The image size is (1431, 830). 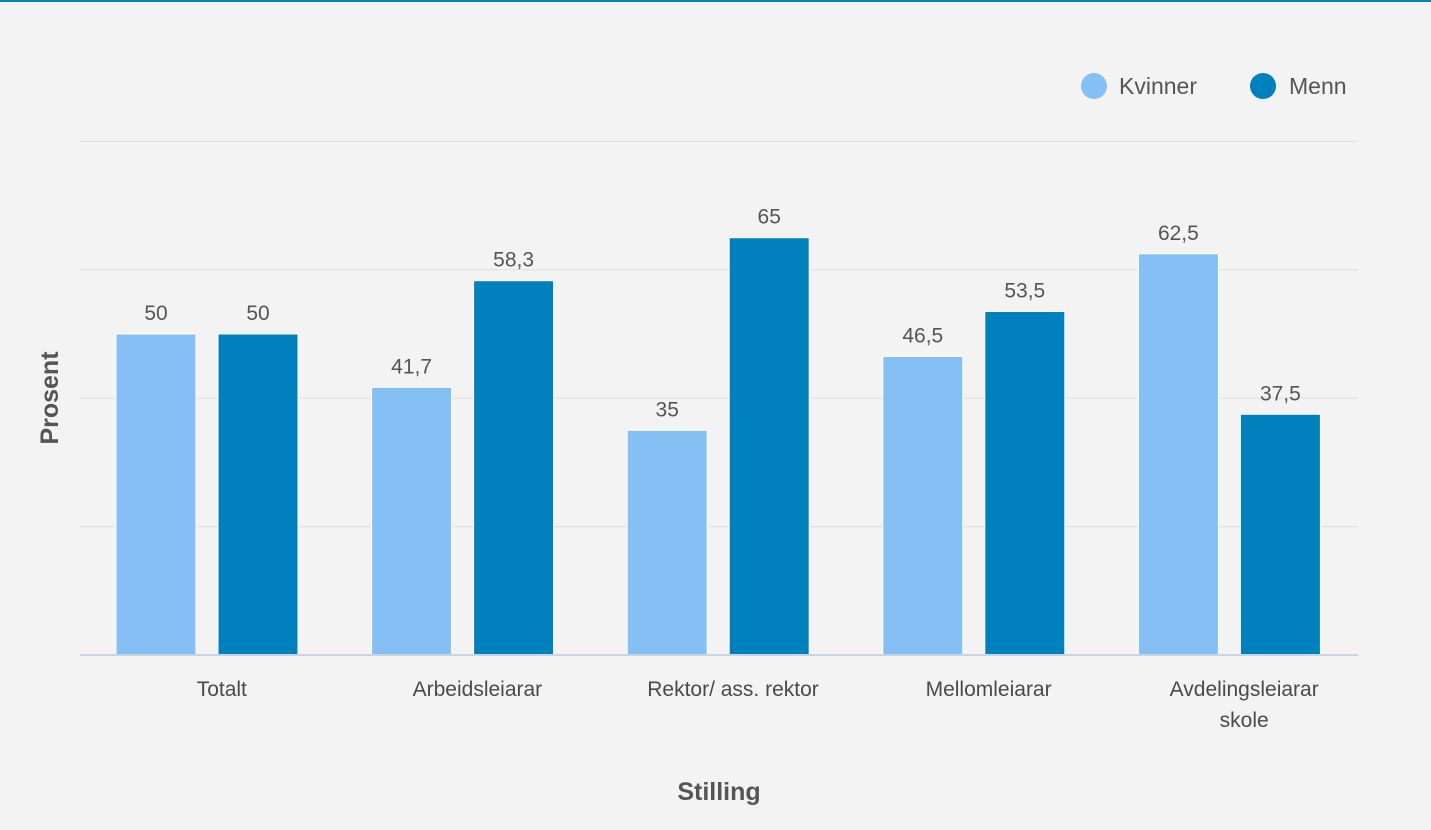 I want to click on legend-label-menn: Menn, so click(x=1318, y=86).